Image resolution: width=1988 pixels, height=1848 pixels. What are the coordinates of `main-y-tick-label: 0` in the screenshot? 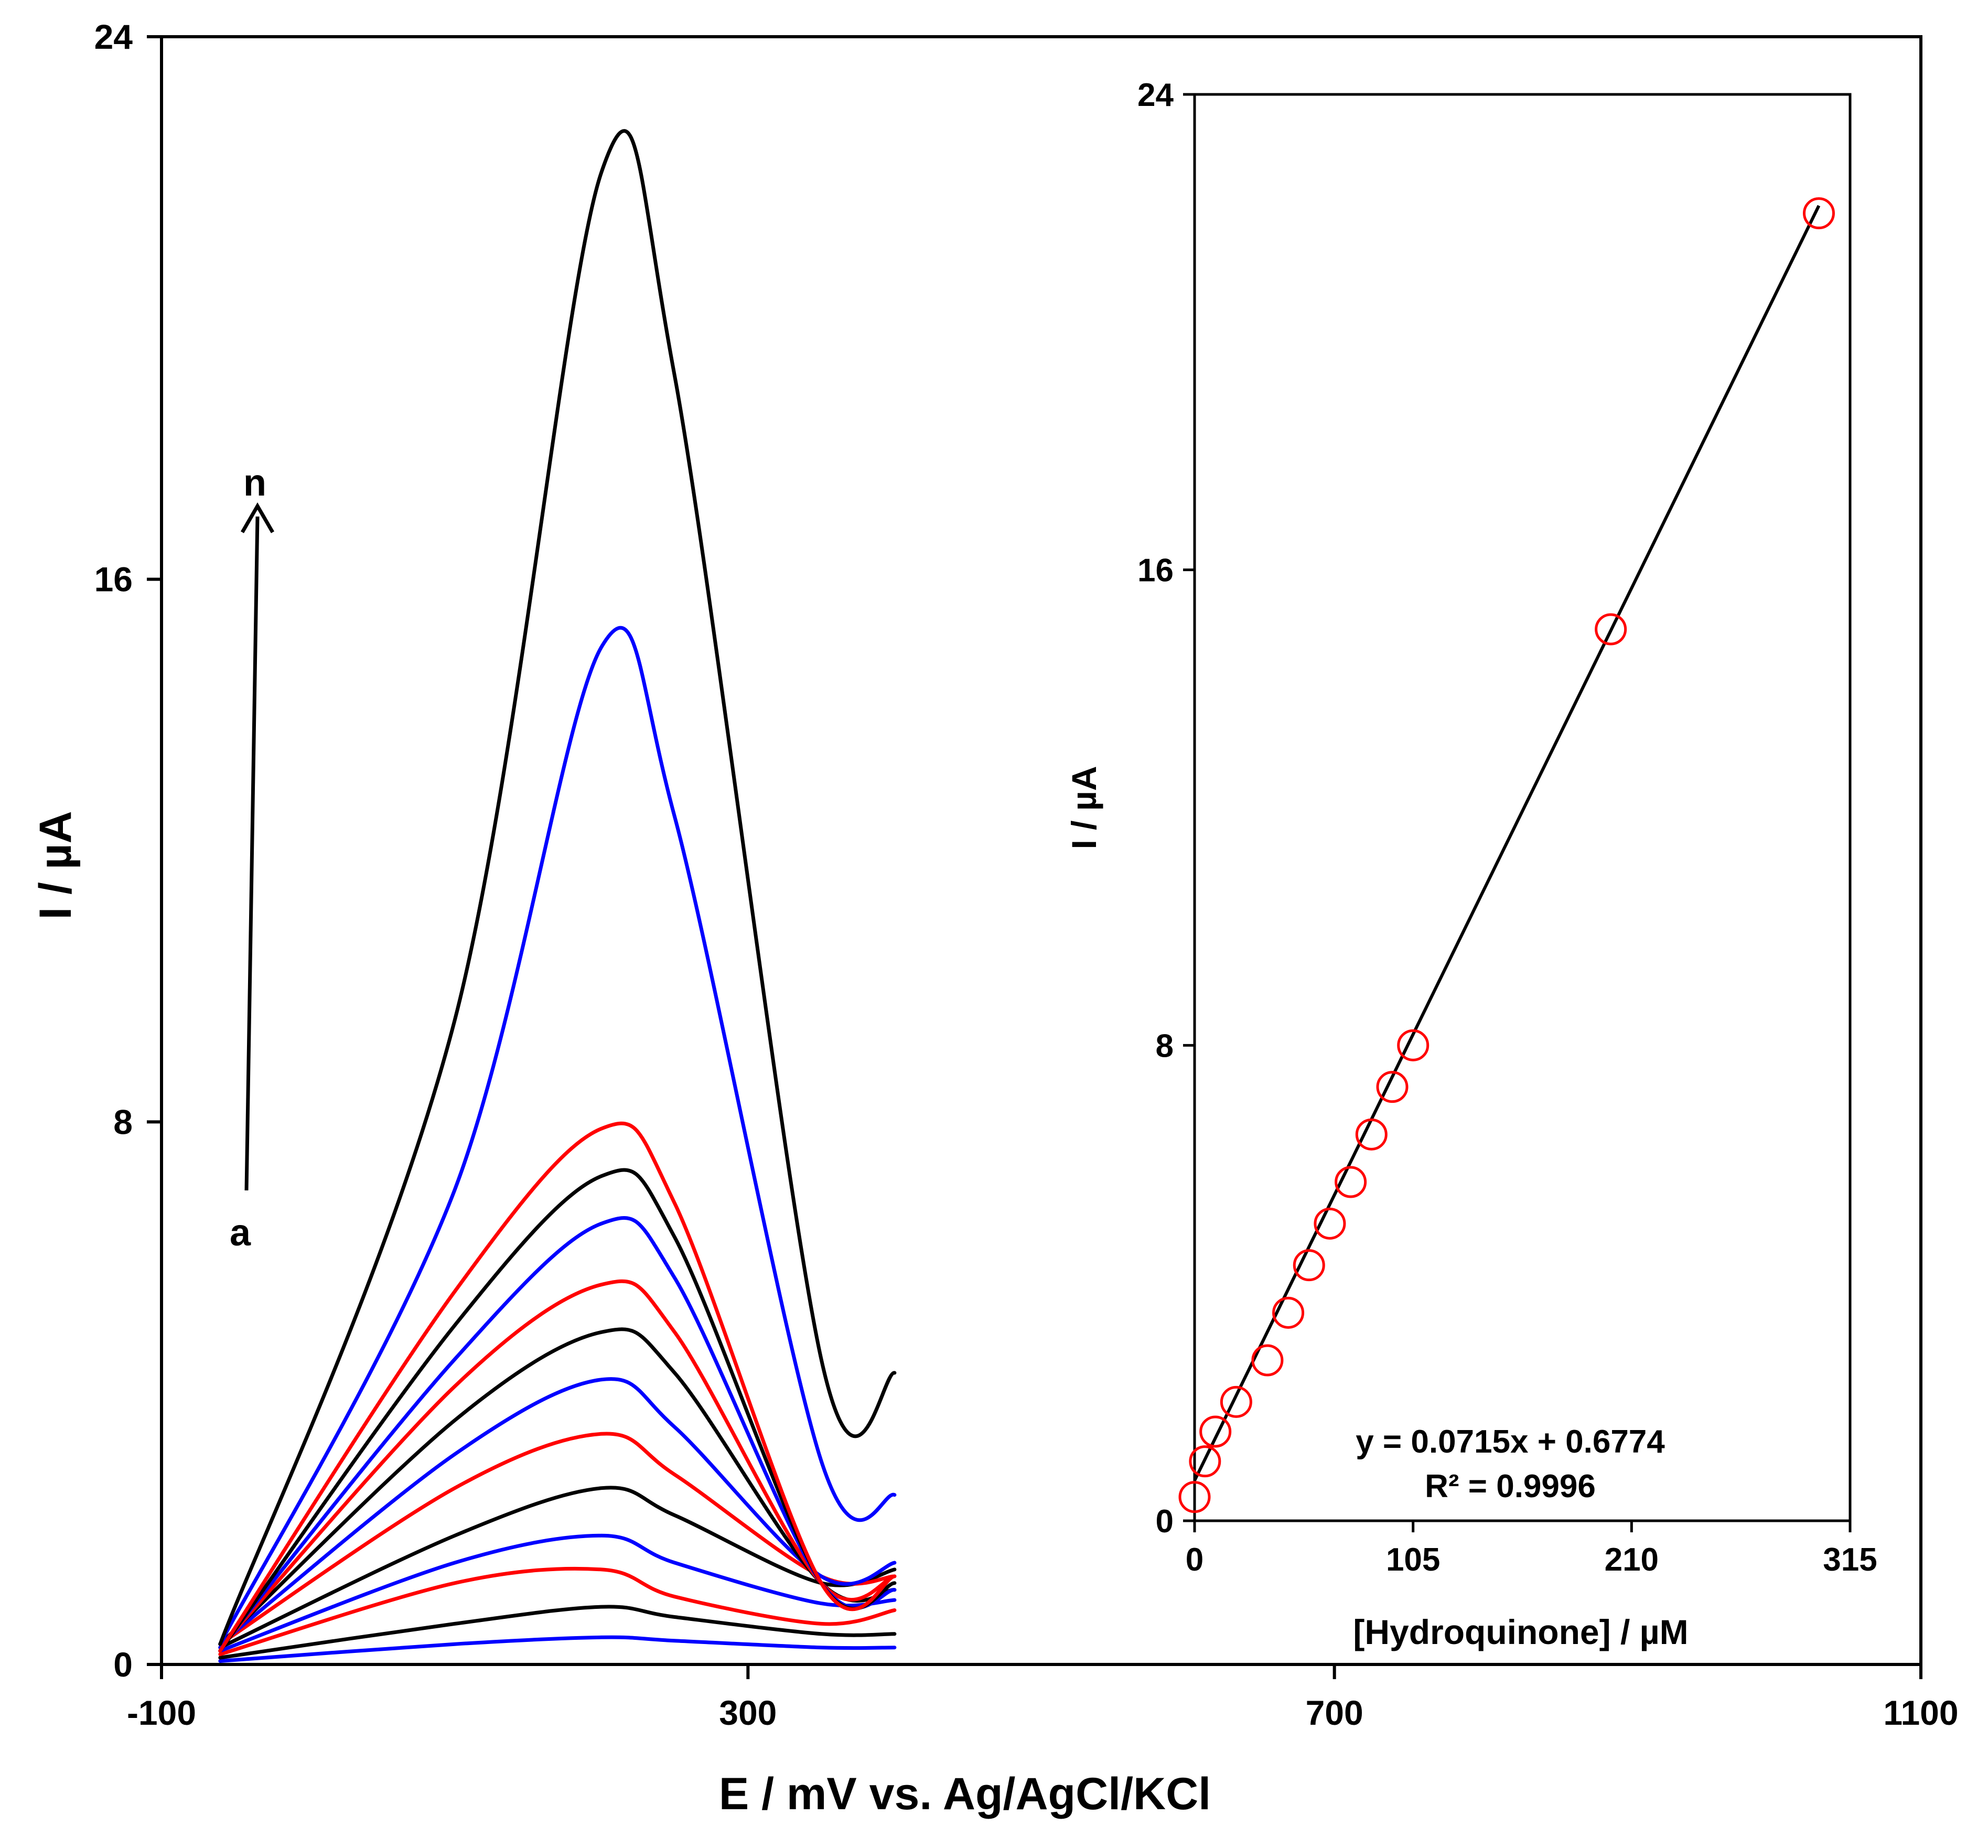 It's located at (123, 1665).